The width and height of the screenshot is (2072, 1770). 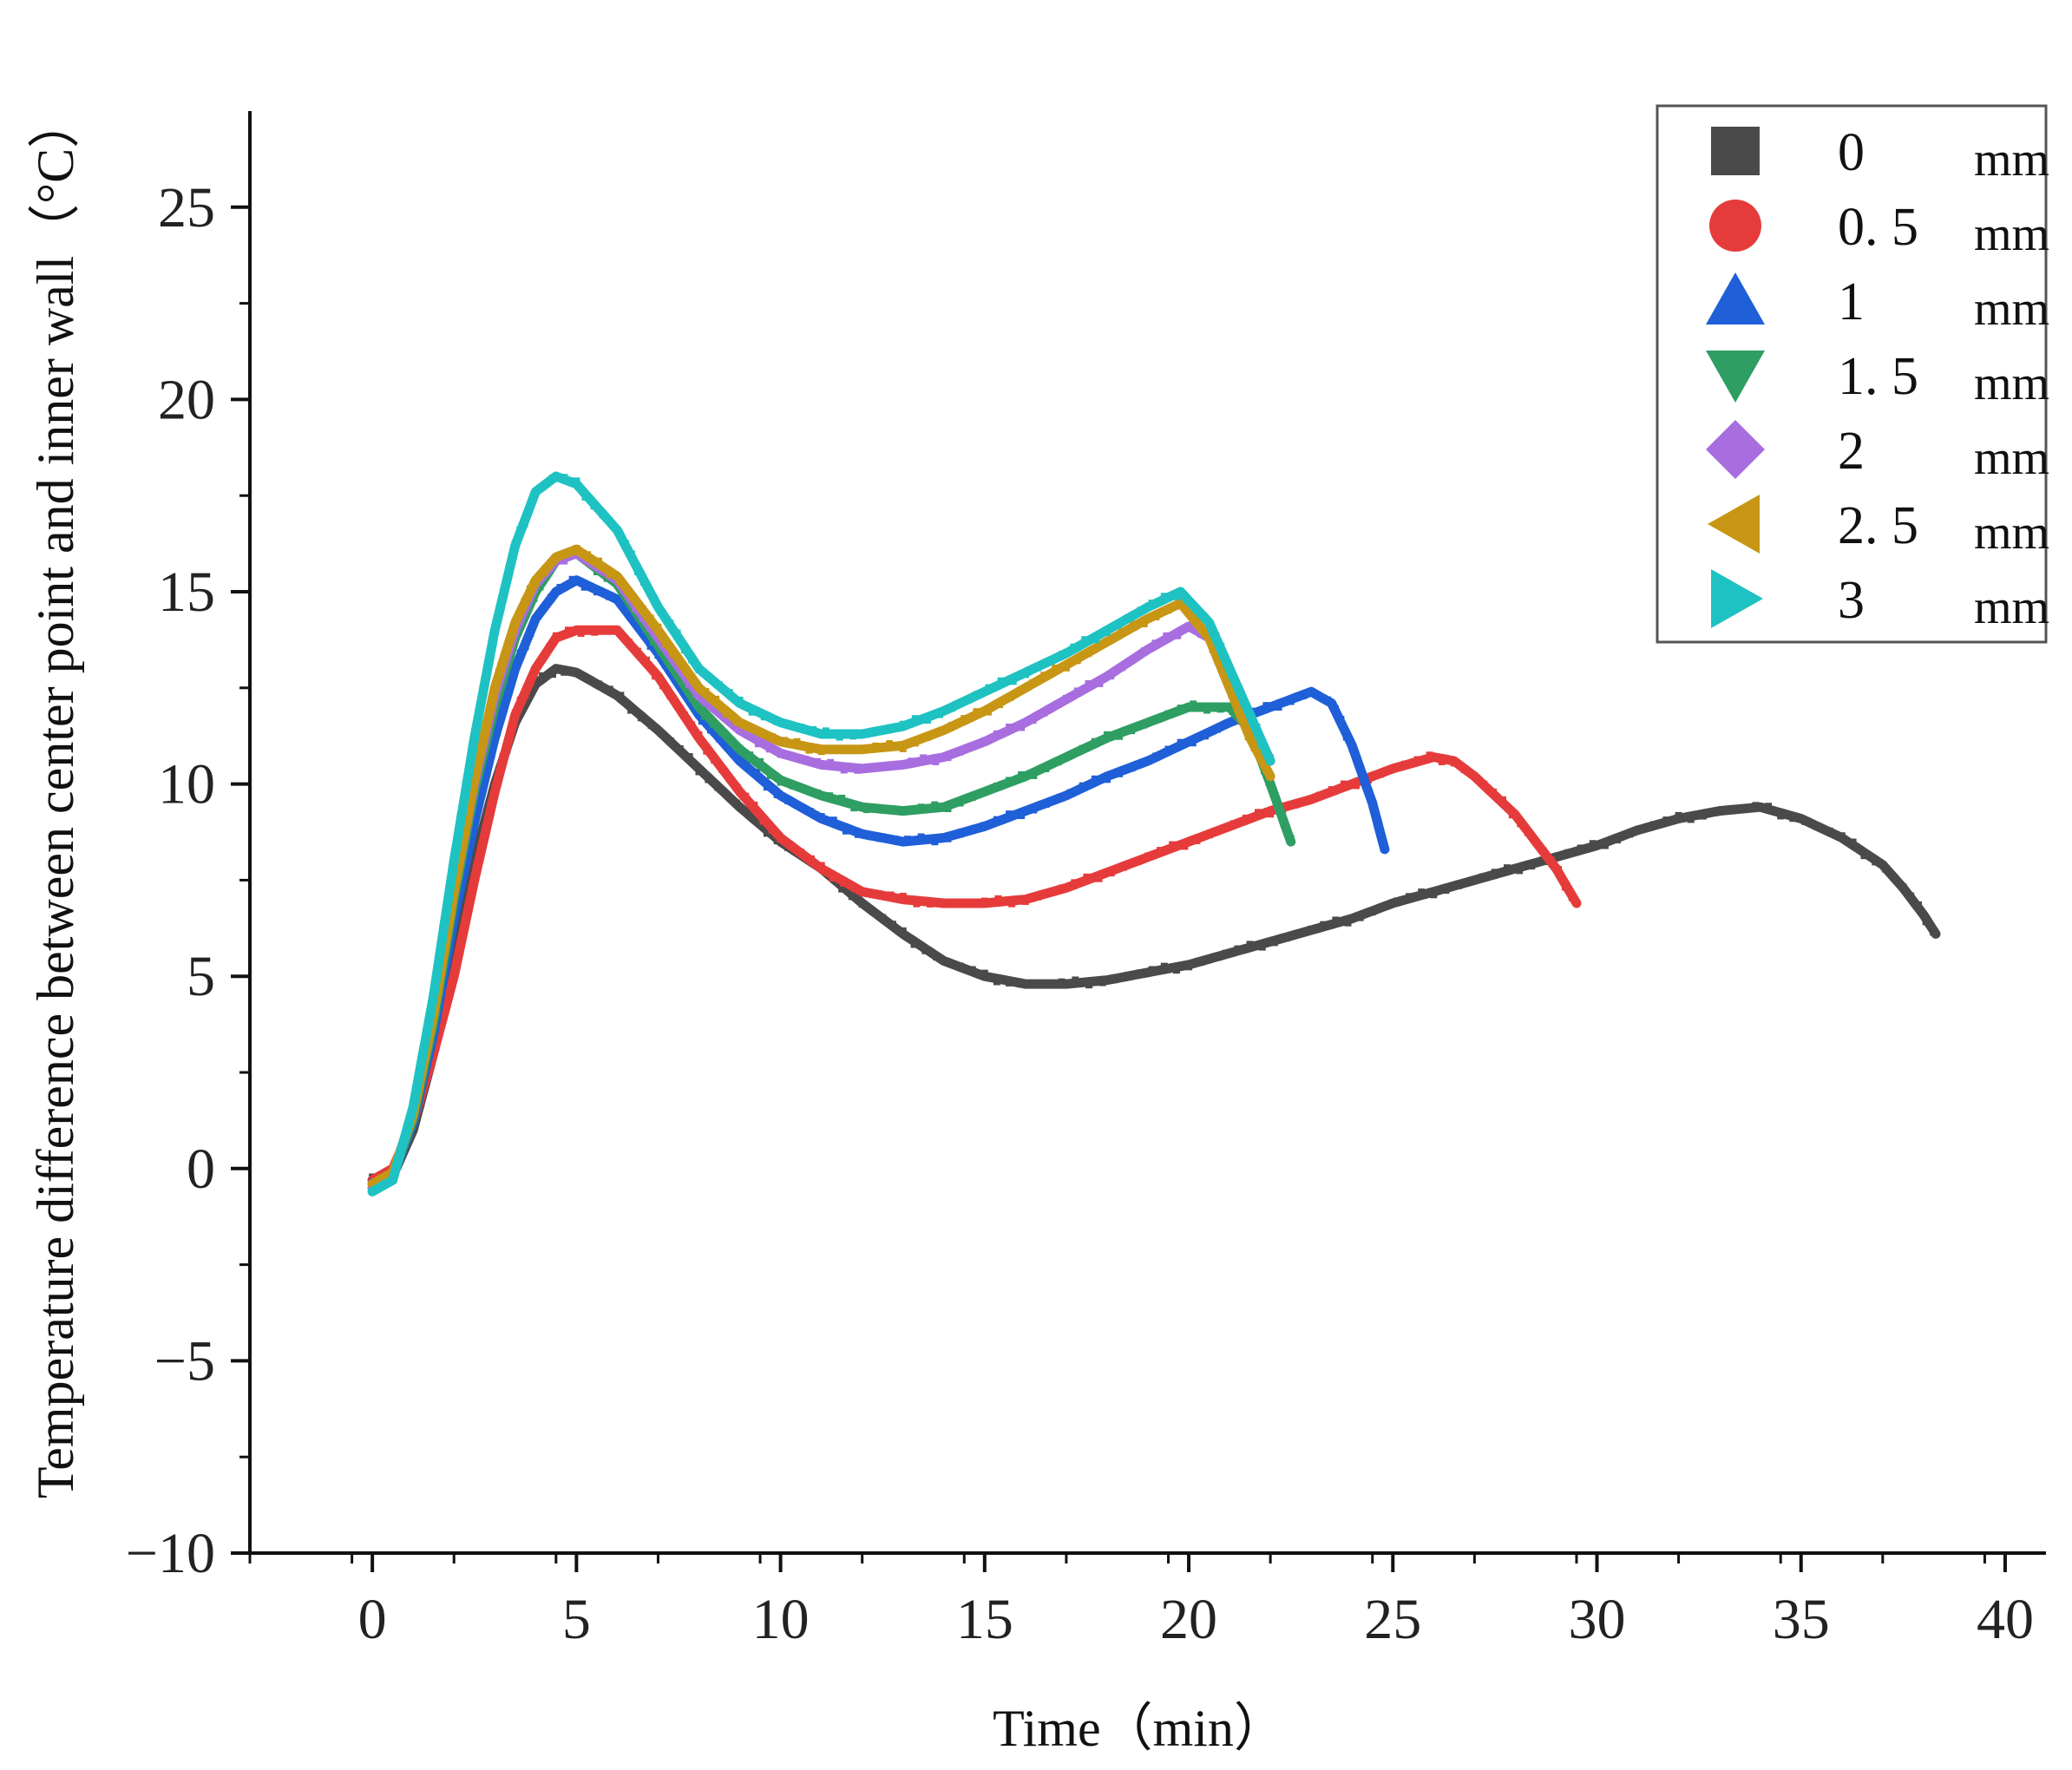 What do you see at coordinates (201, 976) in the screenshot?
I see `y-tick-label: 5` at bounding box center [201, 976].